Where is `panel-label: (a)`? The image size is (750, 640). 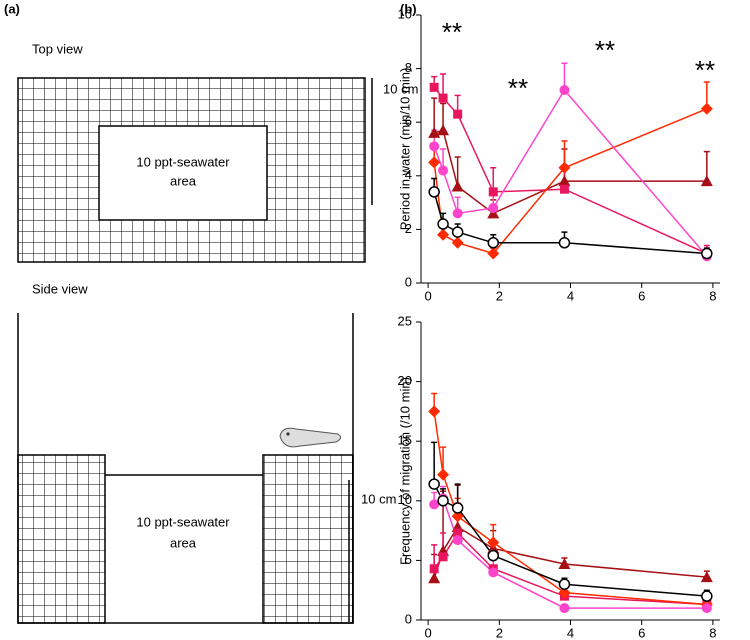
panel-label: (a) is located at coordinates (12, 8).